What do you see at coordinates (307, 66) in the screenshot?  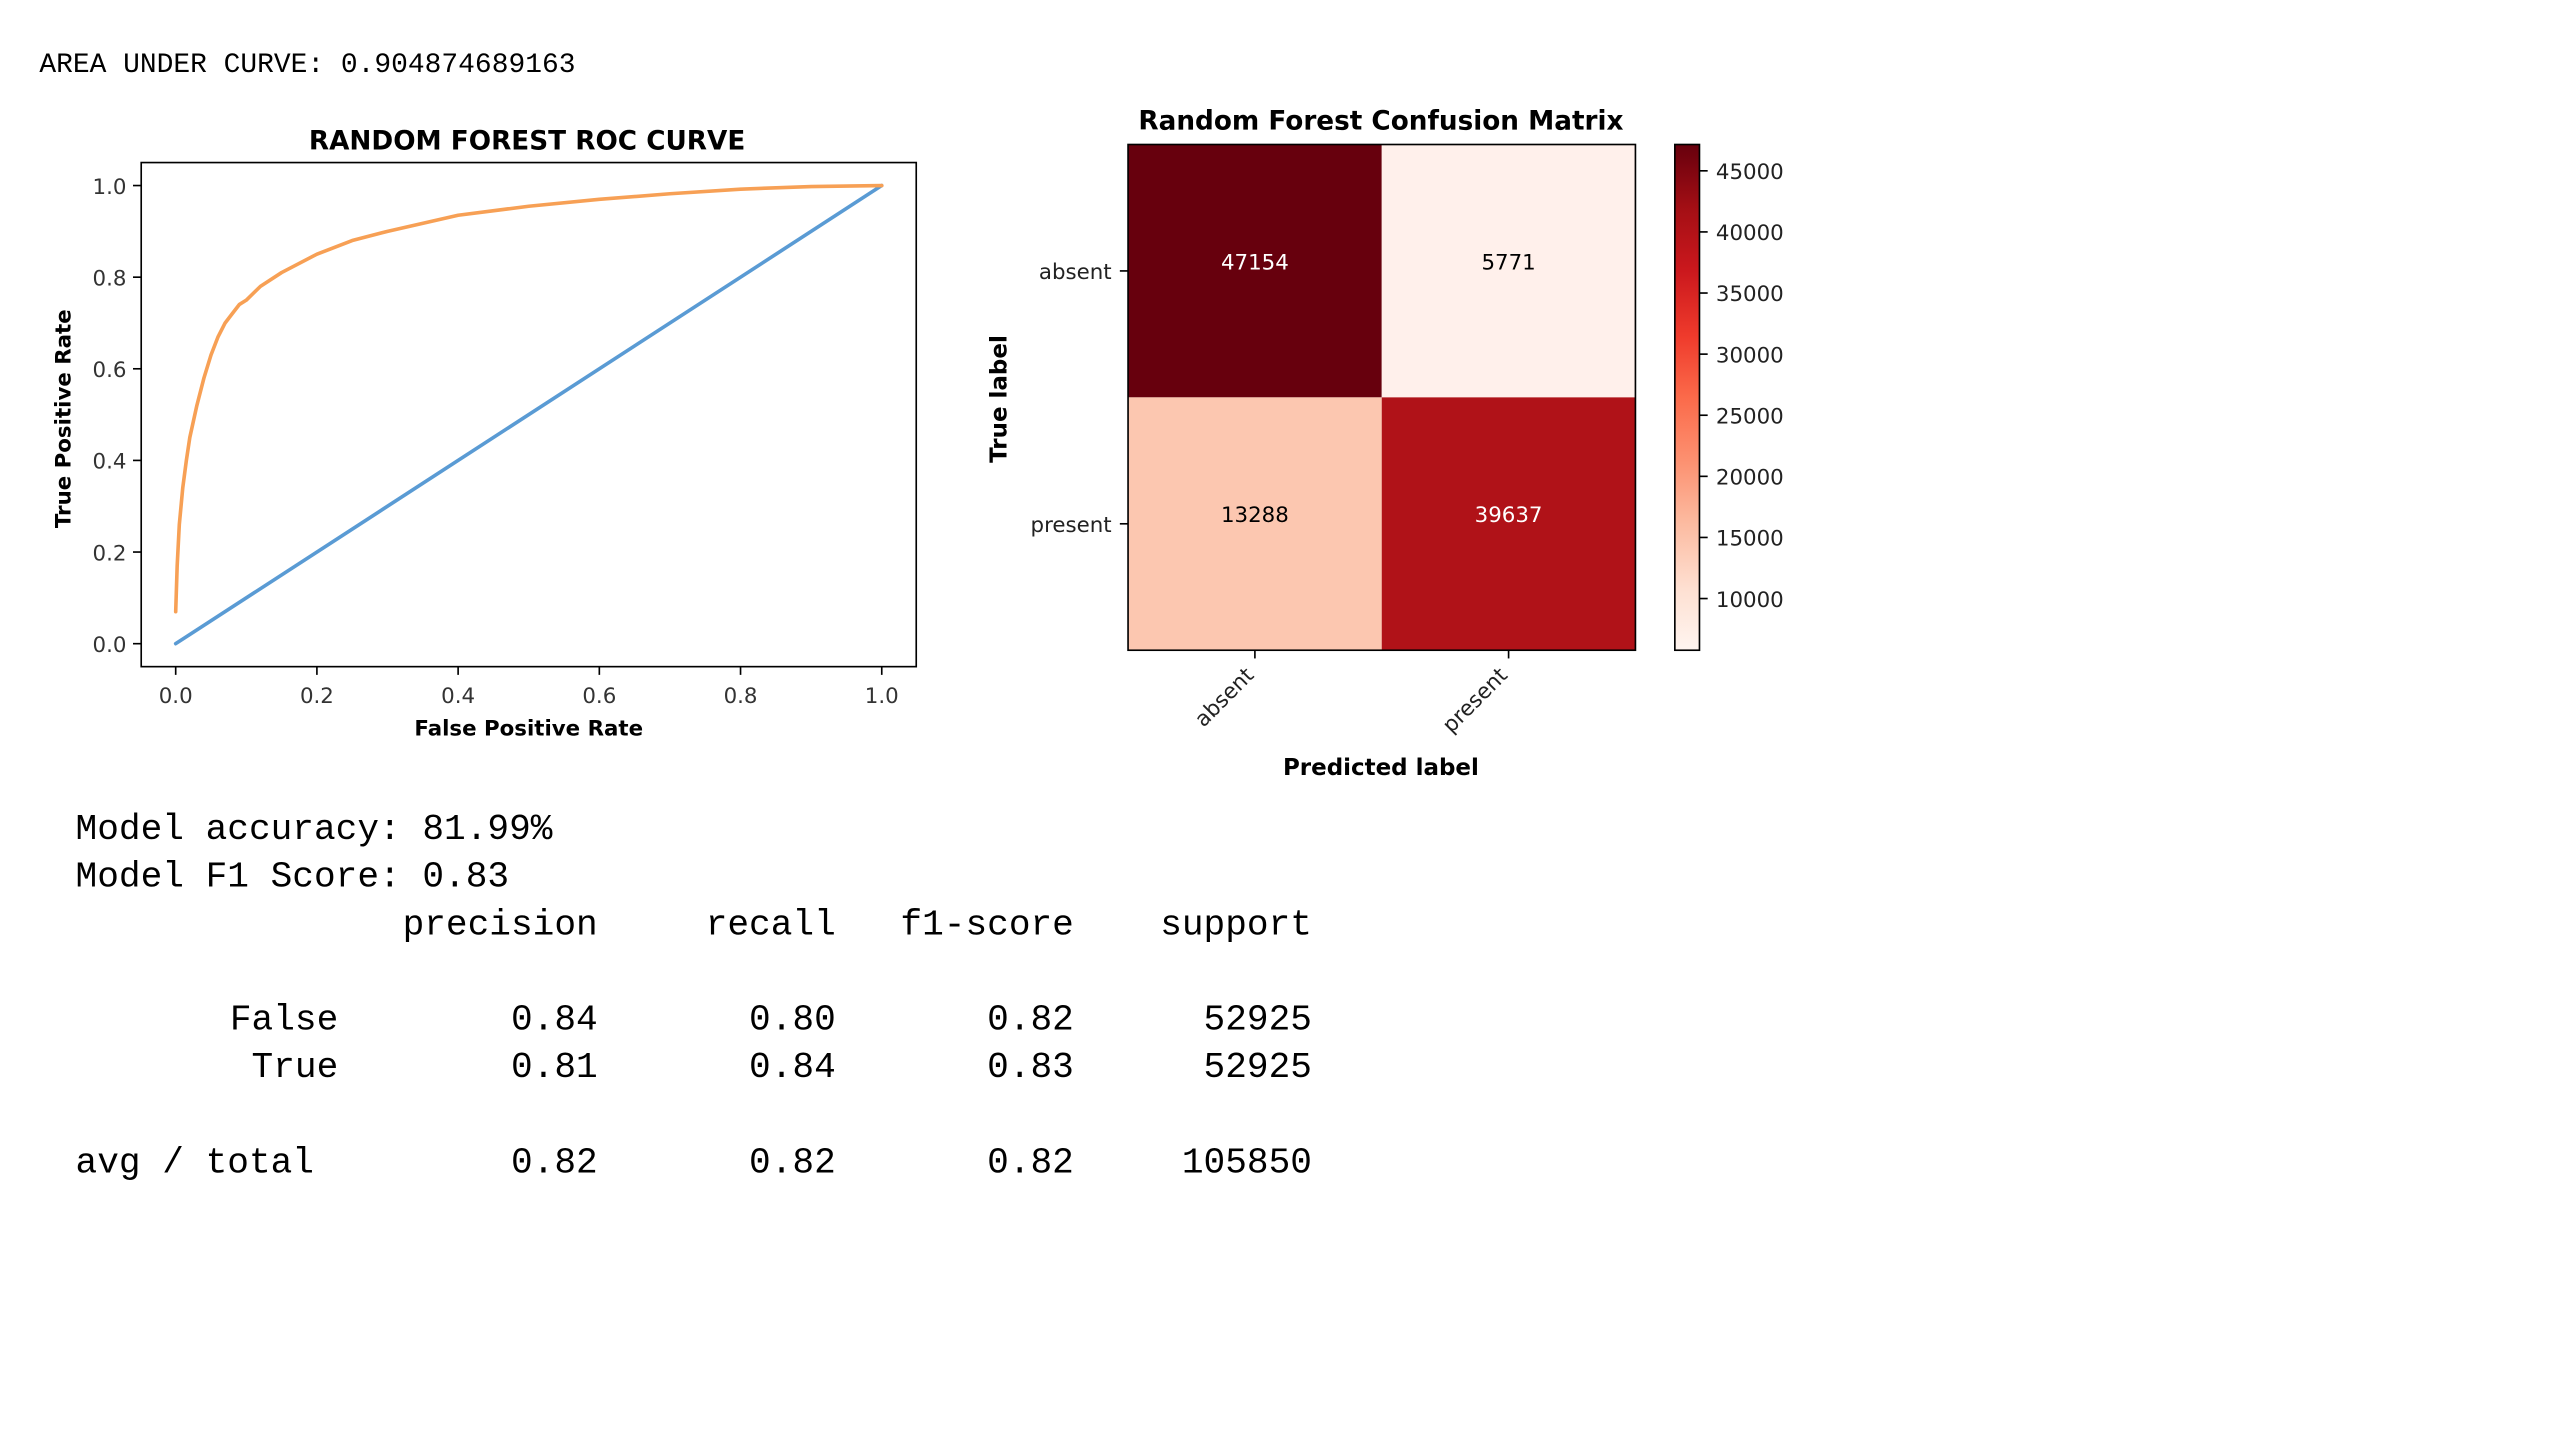 I see `auc-text: AREA UNDER CURVE: 0.904874689163` at bounding box center [307, 66].